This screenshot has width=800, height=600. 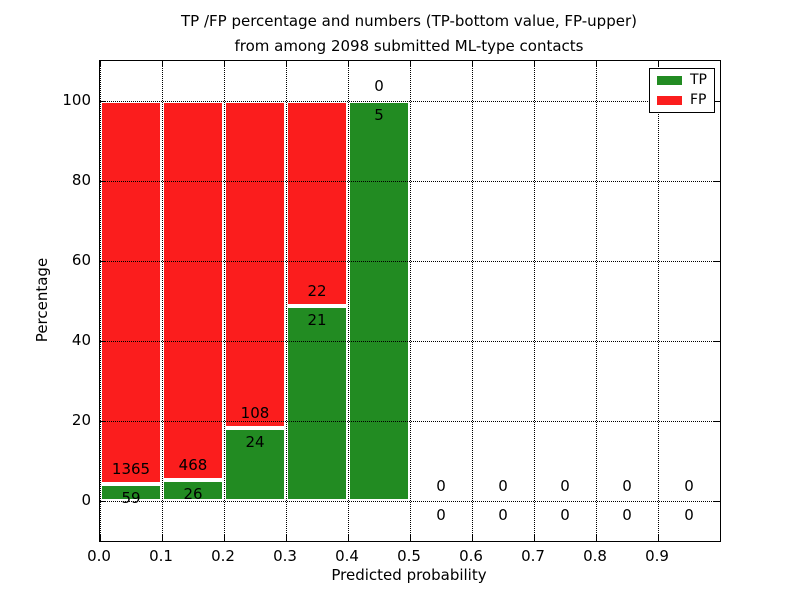 I want to click on y-tick-label: 60, so click(x=81, y=260).